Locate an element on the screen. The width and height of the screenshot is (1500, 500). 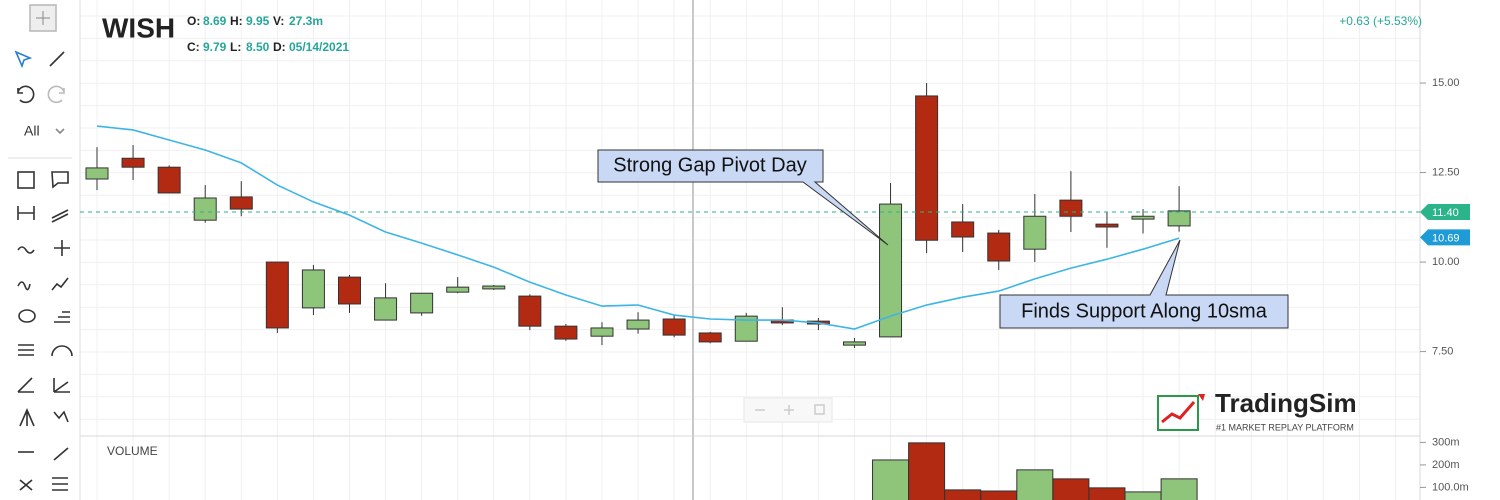
pattern-tool is located at coordinates (61, 416).